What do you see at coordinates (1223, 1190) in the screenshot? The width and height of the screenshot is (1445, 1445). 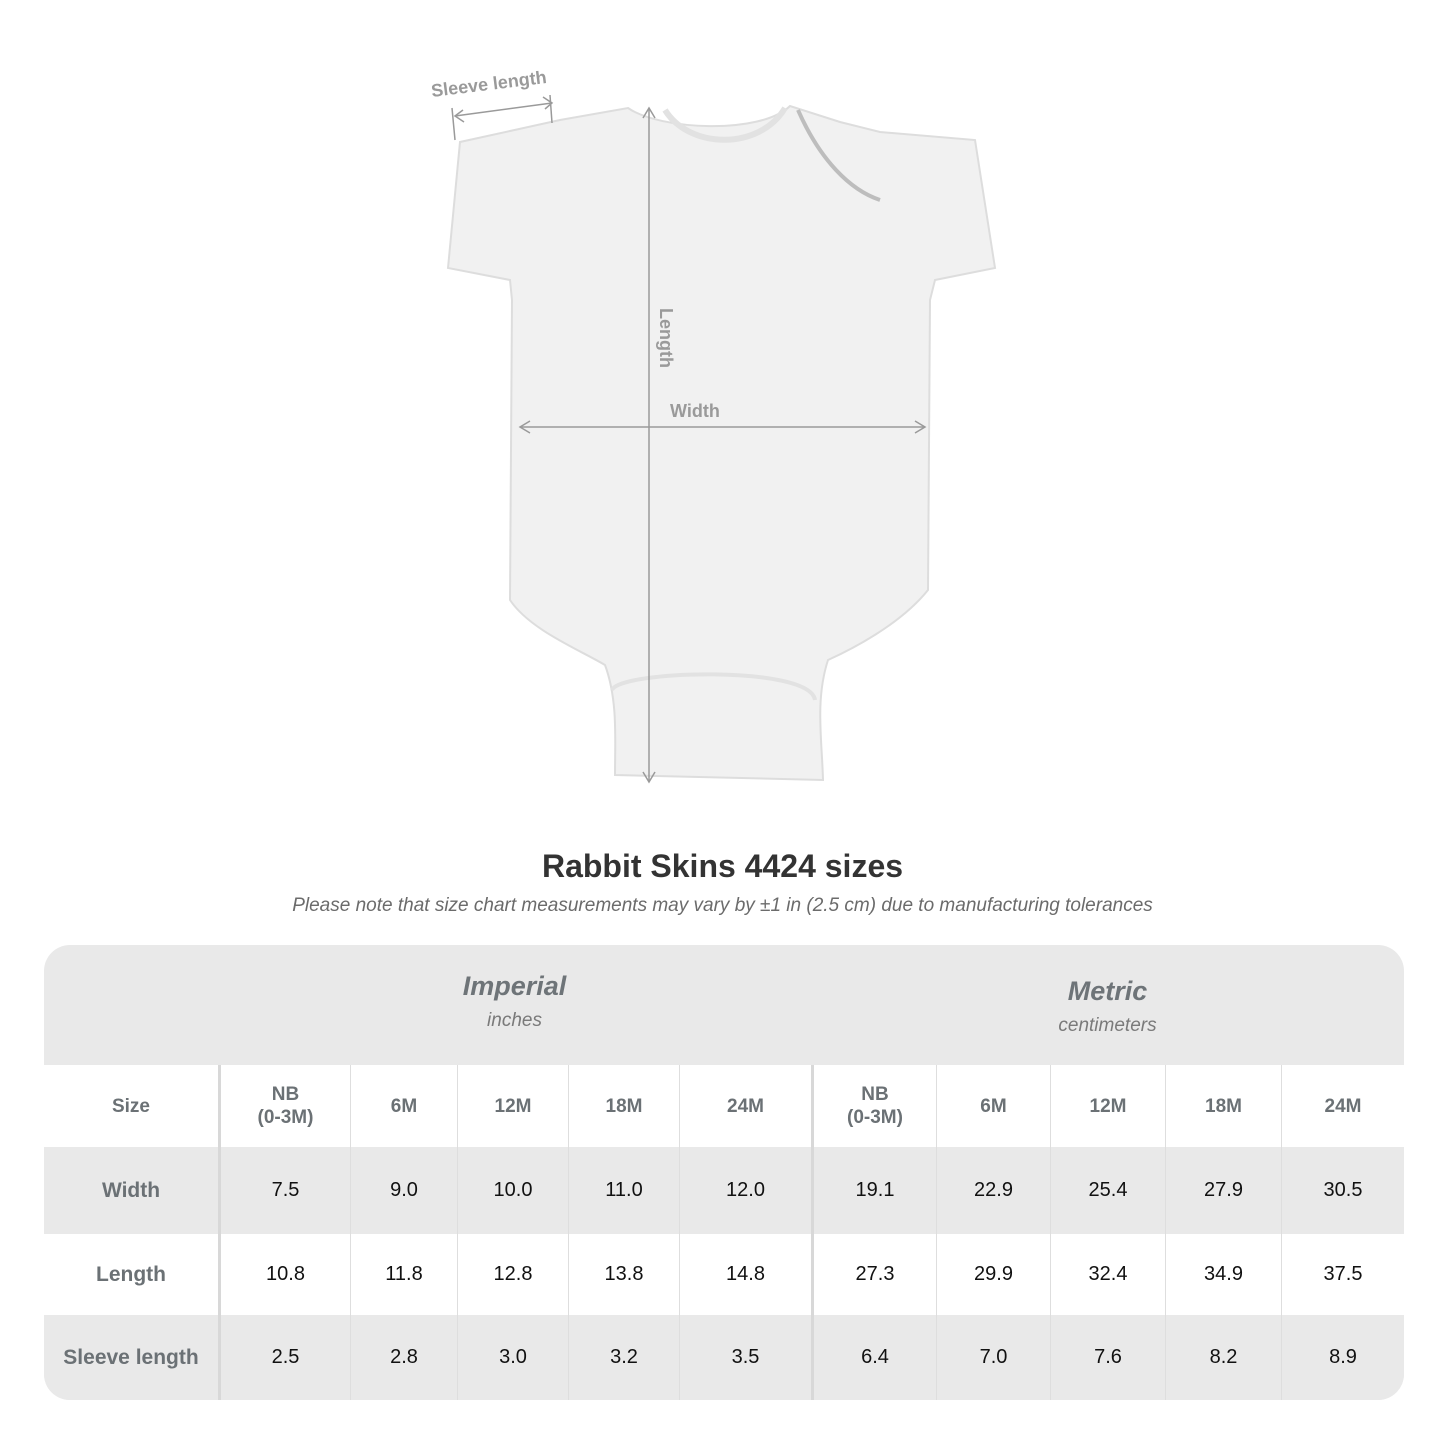 I see `table-cell-metric: 27.9` at bounding box center [1223, 1190].